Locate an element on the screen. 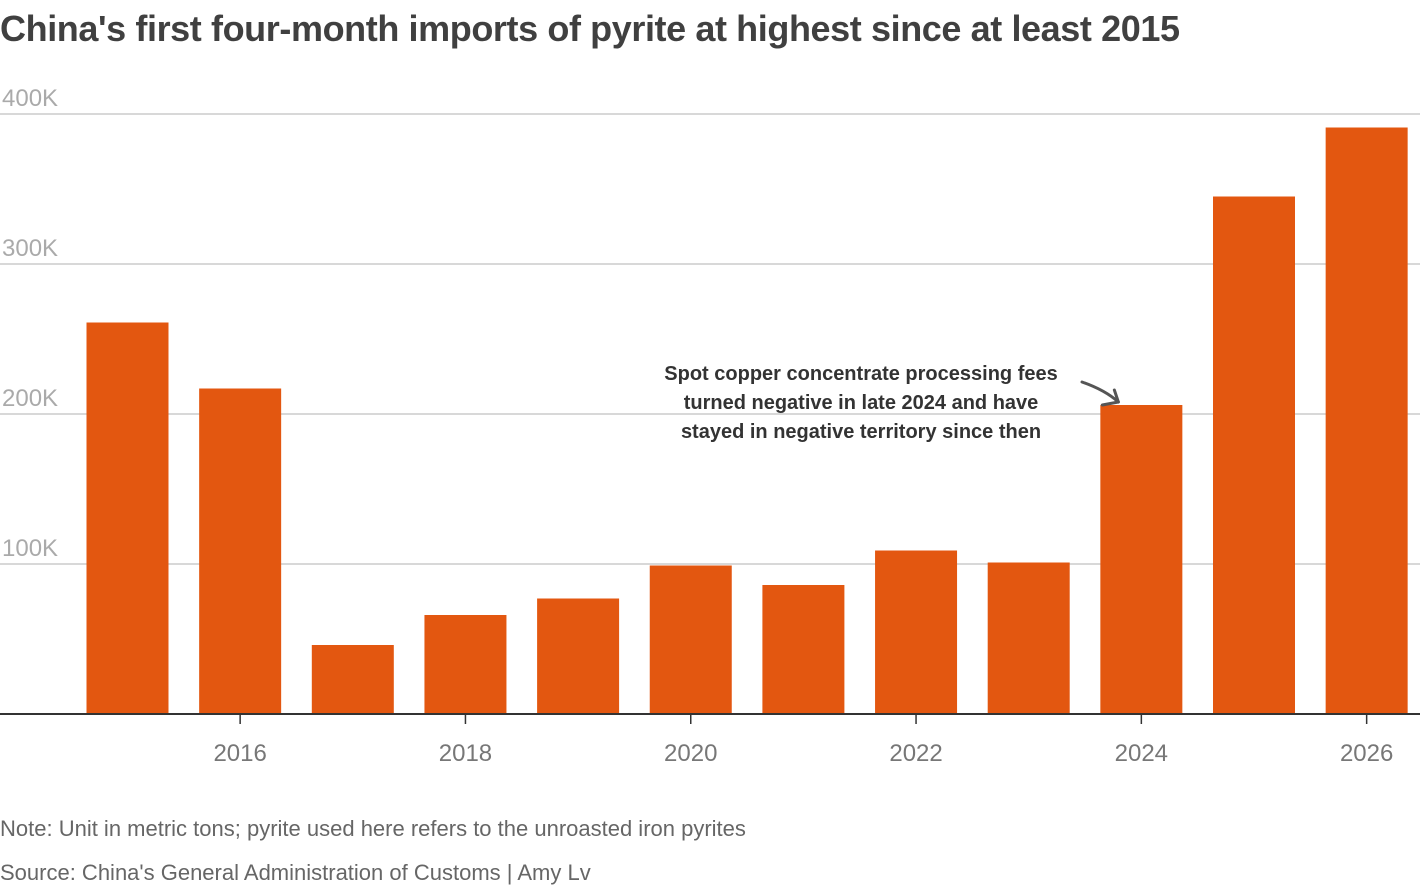 This screenshot has width=1420, height=888. bar-2022 is located at coordinates (916, 632).